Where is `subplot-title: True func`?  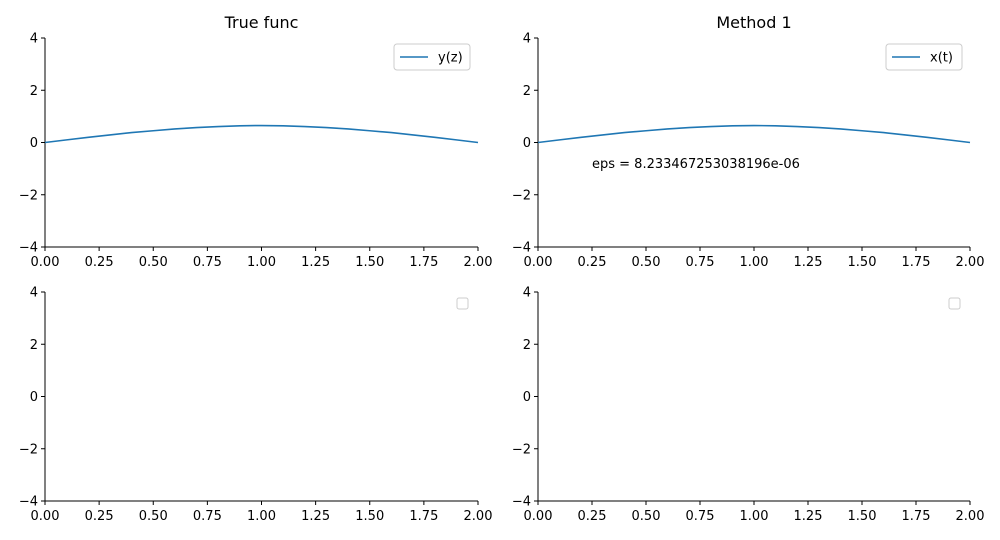 subplot-title: True func is located at coordinates (261, 22).